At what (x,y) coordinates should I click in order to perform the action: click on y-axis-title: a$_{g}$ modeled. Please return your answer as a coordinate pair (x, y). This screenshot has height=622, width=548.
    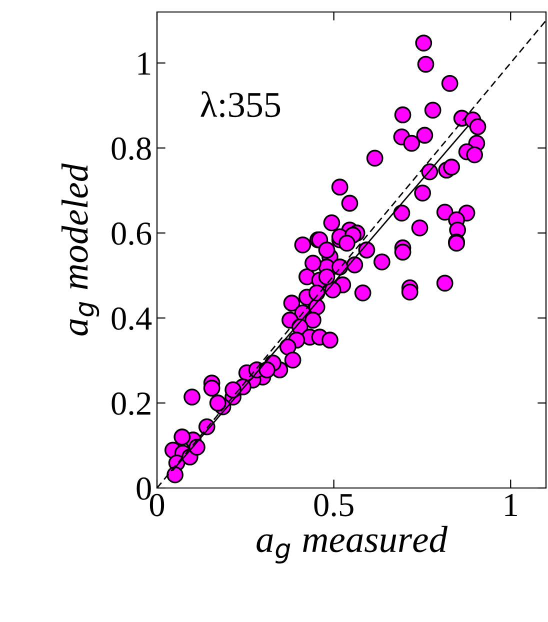
    Looking at the image, I should click on (80, 249).